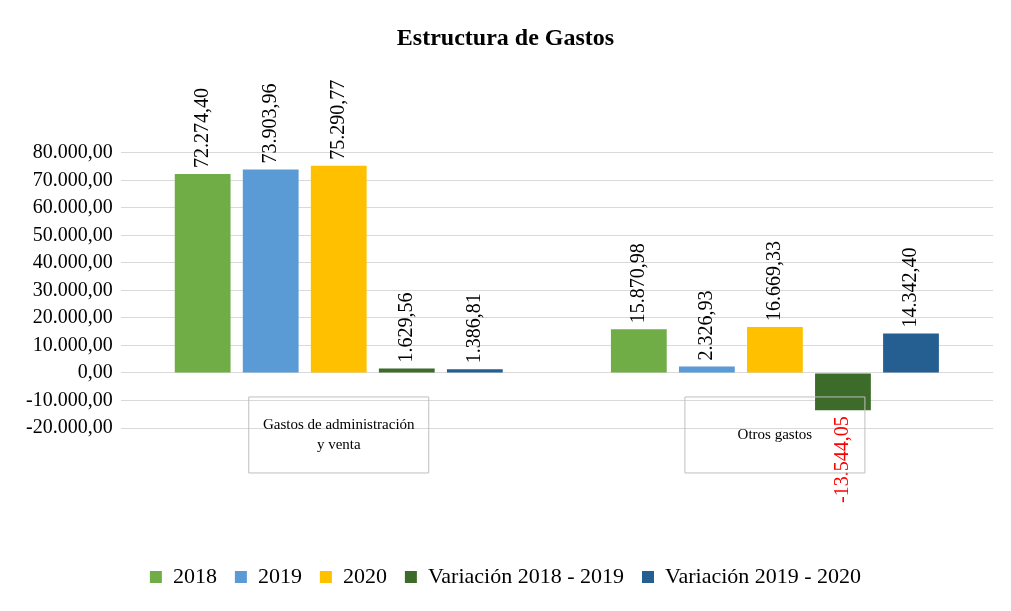 The width and height of the screenshot is (1011, 611). I want to click on data-label: 73.903,96, so click(268, 123).